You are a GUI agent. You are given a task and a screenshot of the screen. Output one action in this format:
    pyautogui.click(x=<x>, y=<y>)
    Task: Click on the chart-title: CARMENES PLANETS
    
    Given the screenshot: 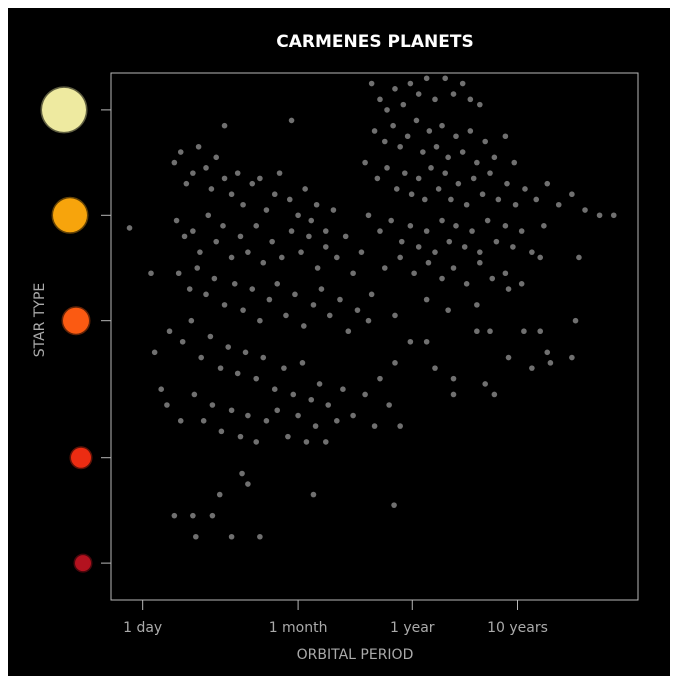 What is the action you would take?
    pyautogui.click(x=374, y=42)
    